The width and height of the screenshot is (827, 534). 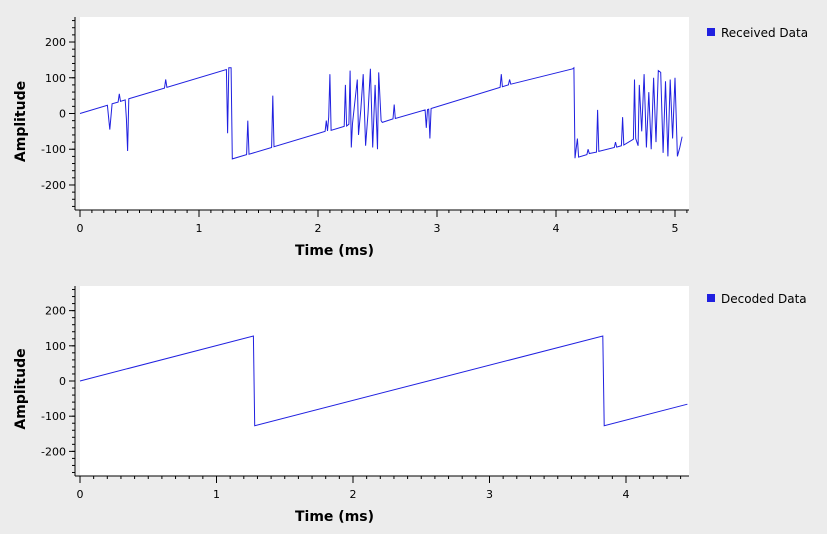 I want to click on x-tick-label: 5, so click(x=675, y=228).